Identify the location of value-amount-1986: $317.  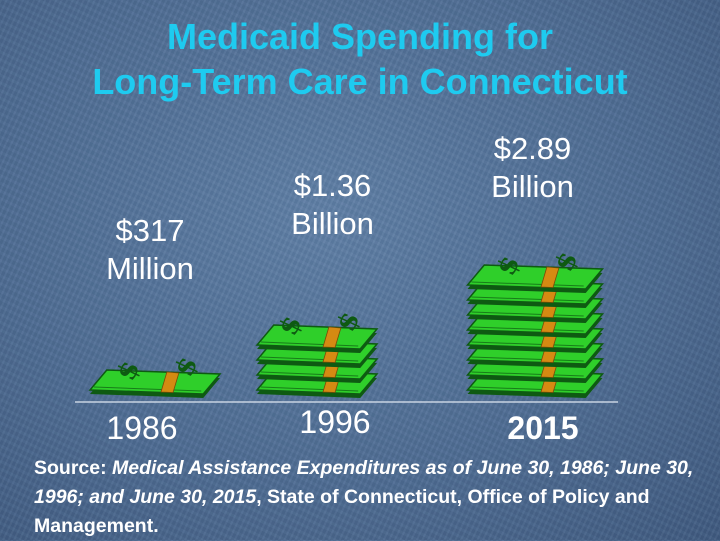
(150, 230).